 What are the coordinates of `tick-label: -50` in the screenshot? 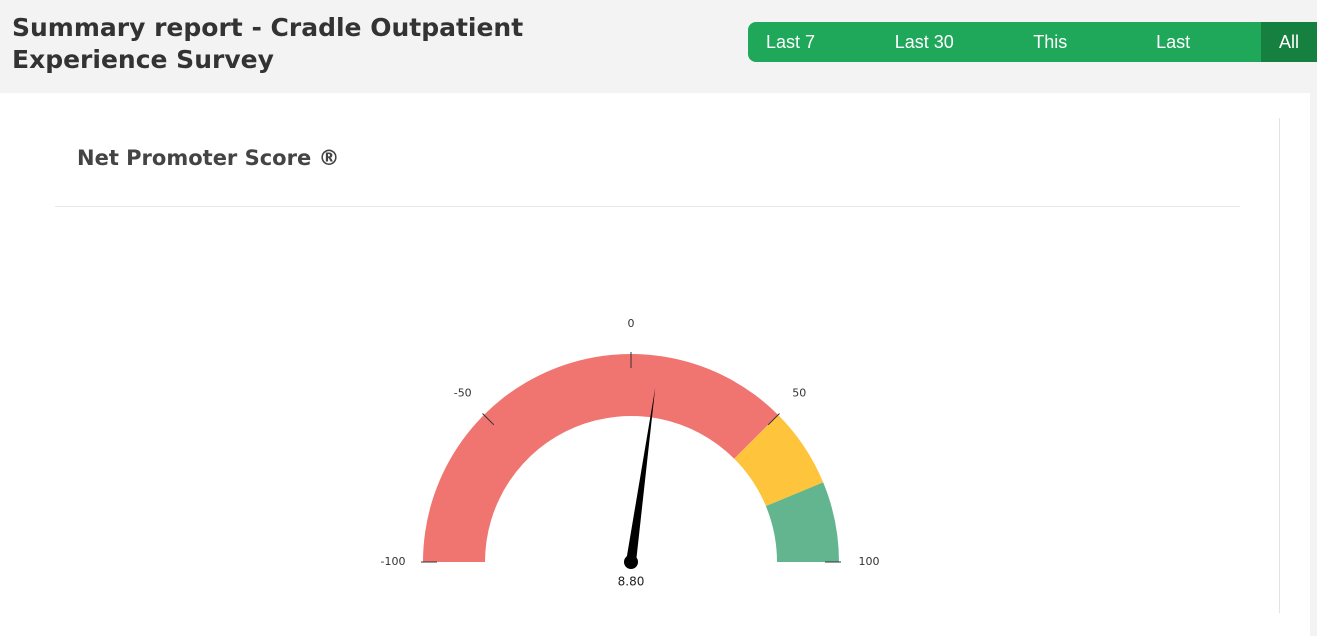 It's located at (463, 393).